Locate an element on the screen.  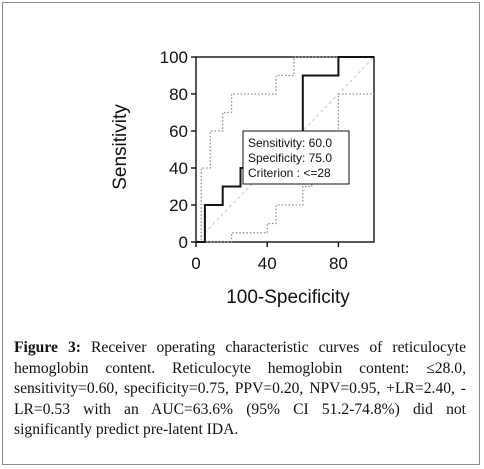
roc-series-dotted-upper is located at coordinates (285, 149).